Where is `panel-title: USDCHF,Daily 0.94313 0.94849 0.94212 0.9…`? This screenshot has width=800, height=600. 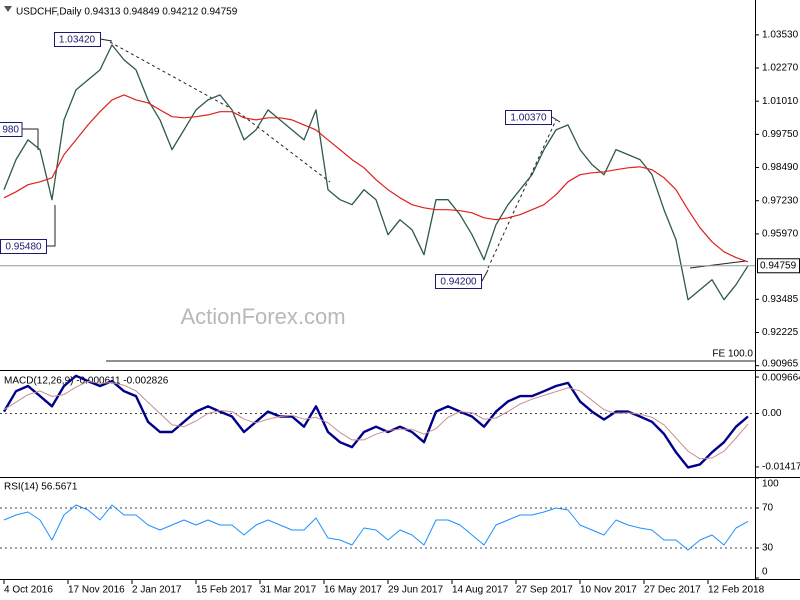
panel-title: USDCHF,Daily 0.94313 0.94849 0.94212 0.9… is located at coordinates (127, 12).